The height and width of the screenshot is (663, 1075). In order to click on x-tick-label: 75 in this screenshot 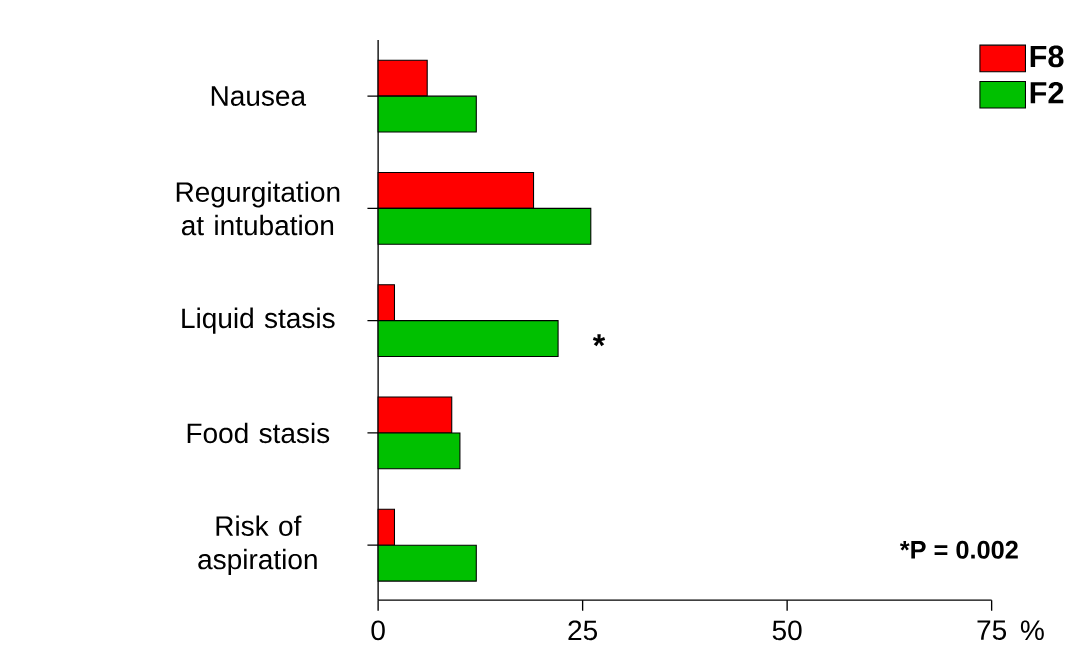, I will do `click(992, 630)`.